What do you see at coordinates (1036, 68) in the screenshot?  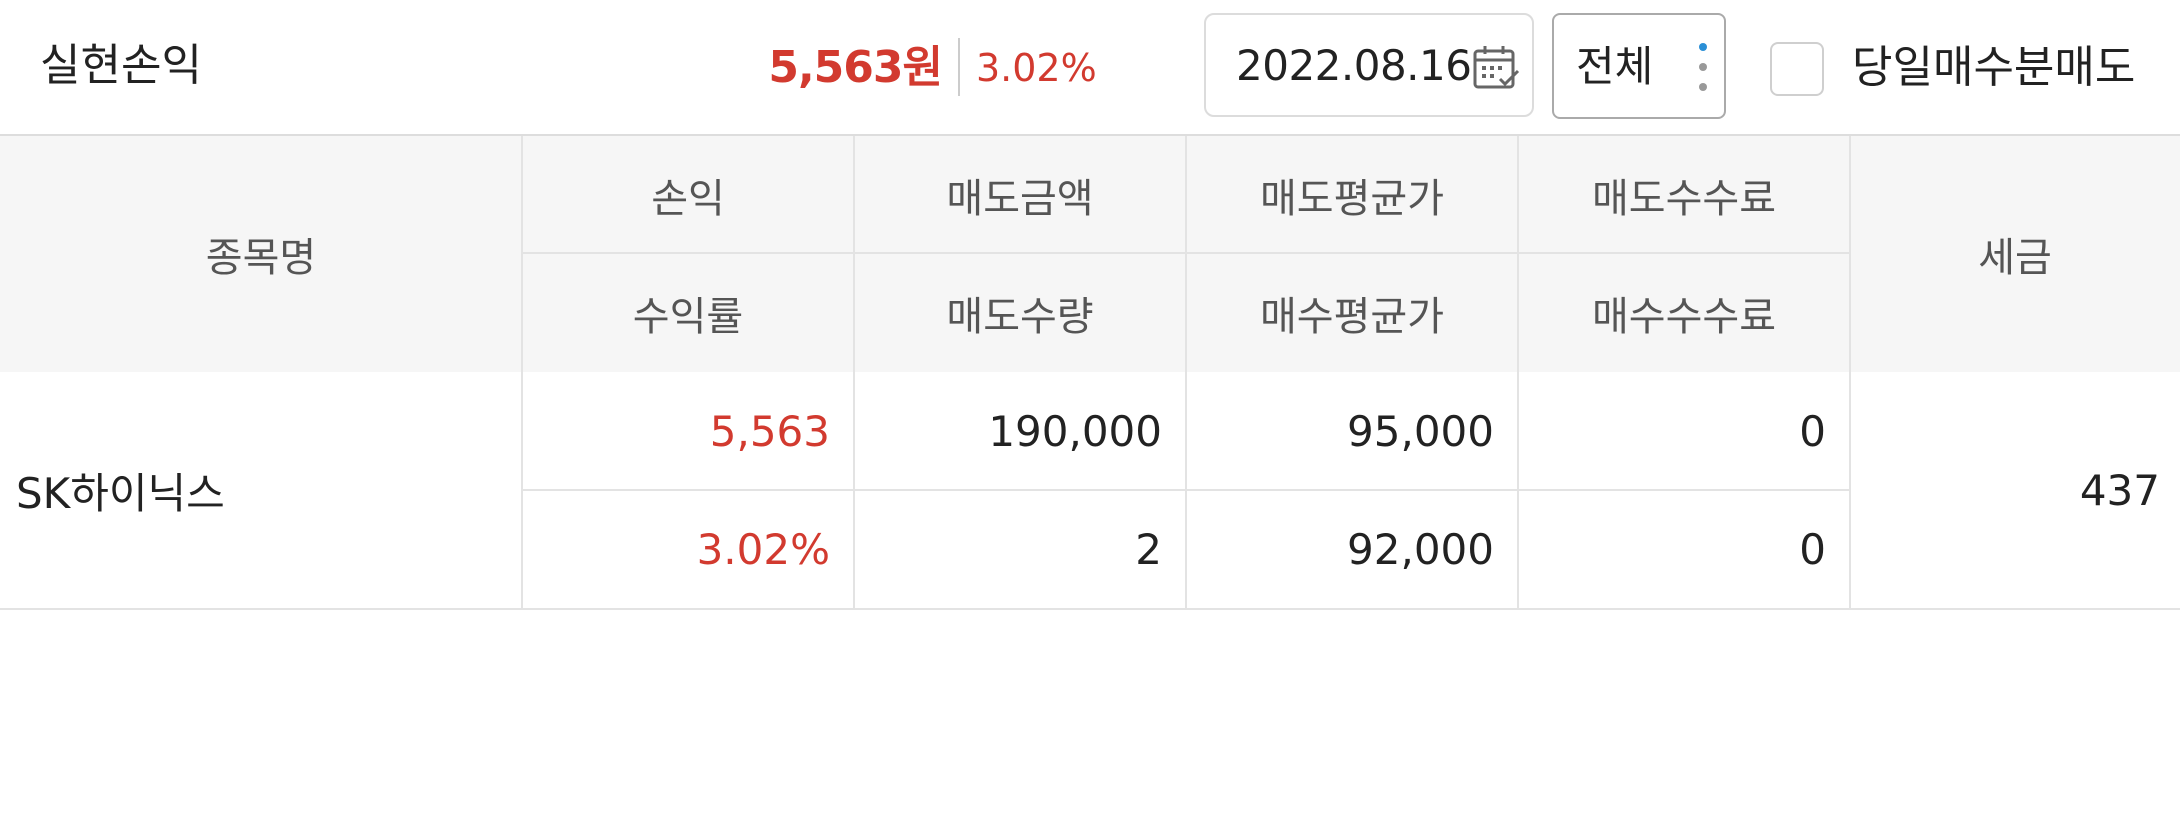 I see `realized-profit-rate: 3.02%` at bounding box center [1036, 68].